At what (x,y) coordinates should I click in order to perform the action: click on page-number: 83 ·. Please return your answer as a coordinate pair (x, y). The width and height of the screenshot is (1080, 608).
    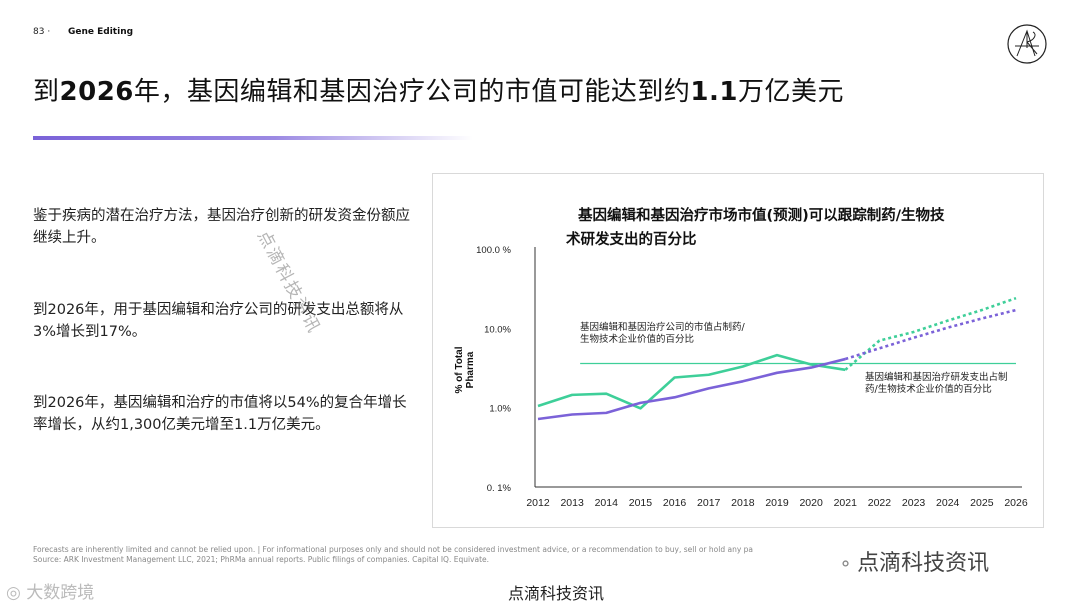
    Looking at the image, I should click on (42, 32).